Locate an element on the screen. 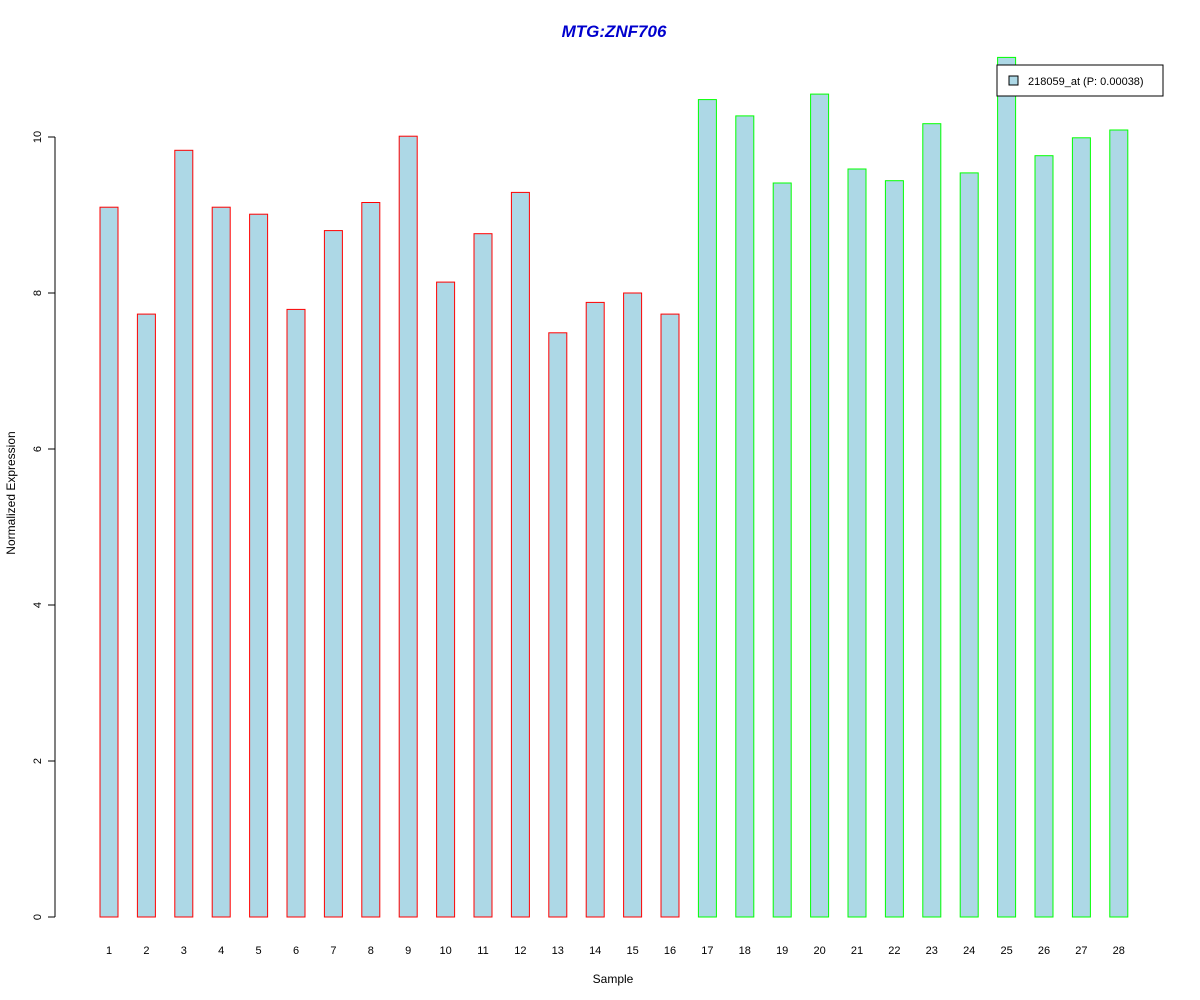  x-tick-label: 14 is located at coordinates (595, 951).